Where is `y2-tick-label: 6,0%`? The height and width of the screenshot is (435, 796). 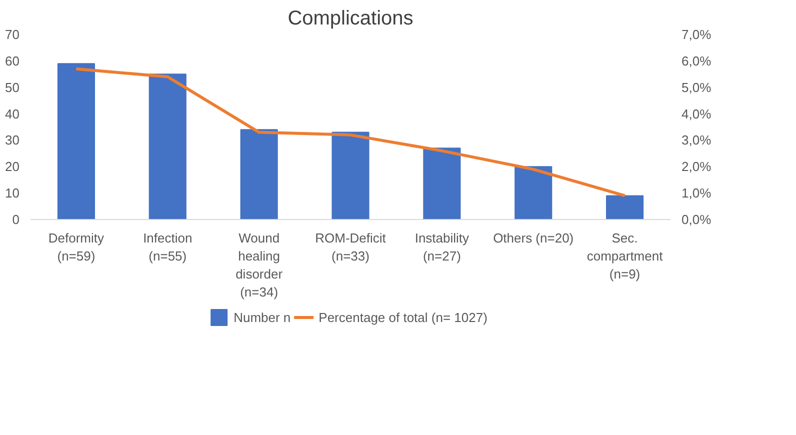
y2-tick-label: 6,0% is located at coordinates (697, 60).